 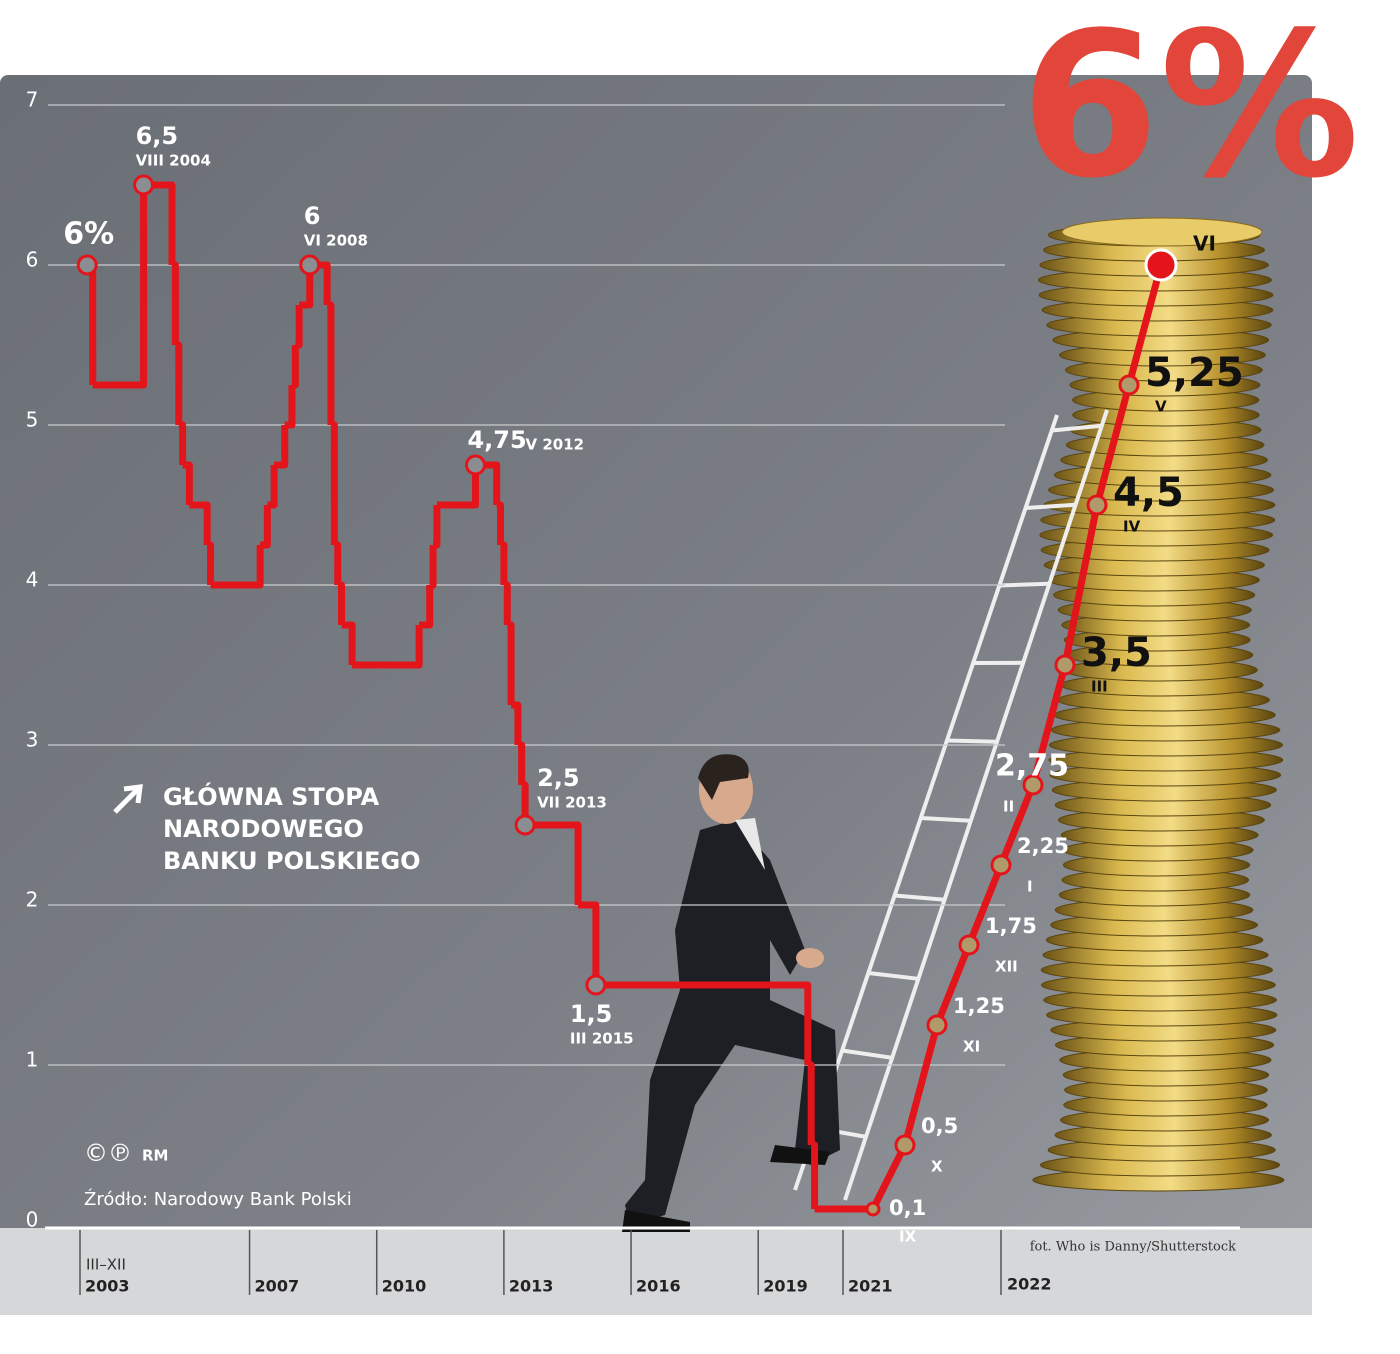 I want to click on y-tick-label: 6, so click(x=32, y=260).